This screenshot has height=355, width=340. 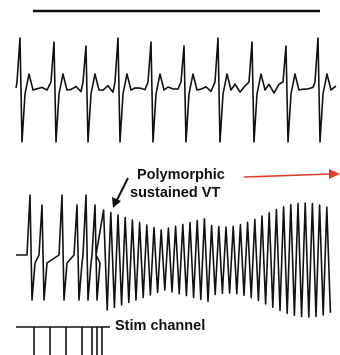 What do you see at coordinates (291, 174) in the screenshot?
I see `vt-duration-arrow` at bounding box center [291, 174].